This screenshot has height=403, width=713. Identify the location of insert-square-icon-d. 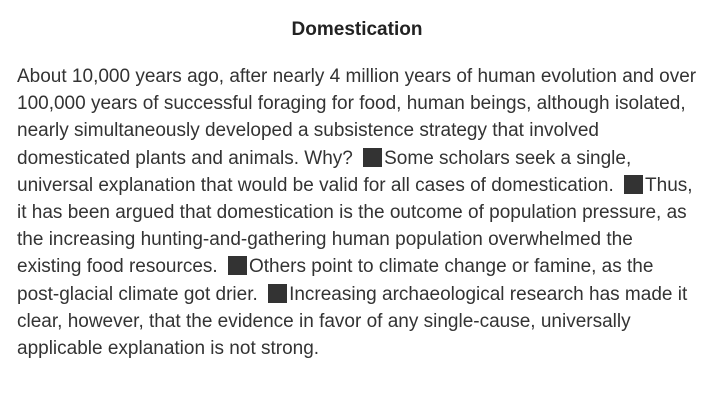
(278, 293).